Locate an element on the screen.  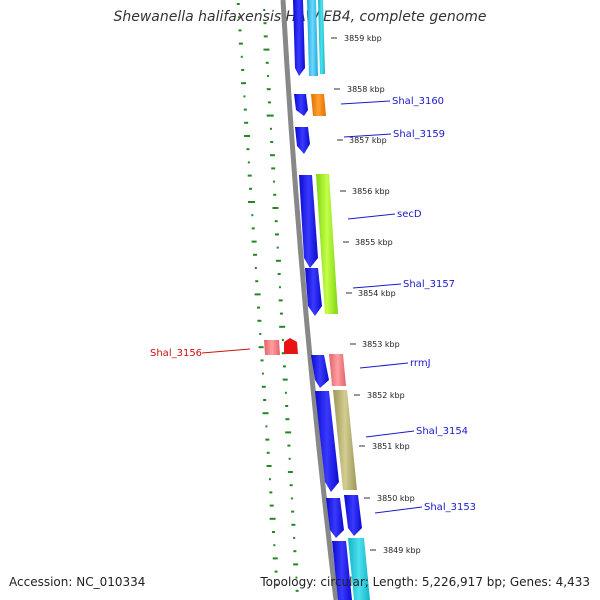
kbp-label: 3857 kbp is located at coordinates (368, 140).